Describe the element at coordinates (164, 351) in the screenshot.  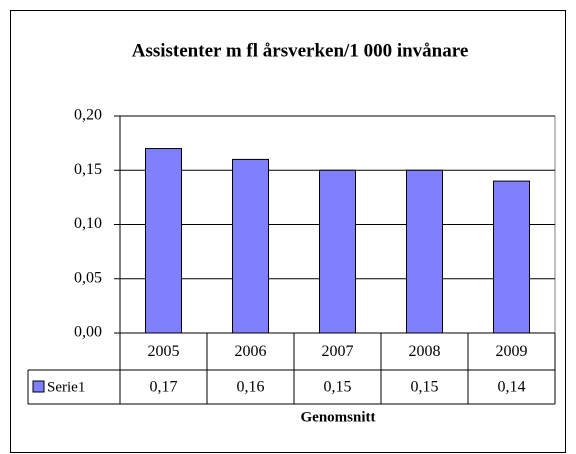
I see `x-tick-label: 2005` at that location.